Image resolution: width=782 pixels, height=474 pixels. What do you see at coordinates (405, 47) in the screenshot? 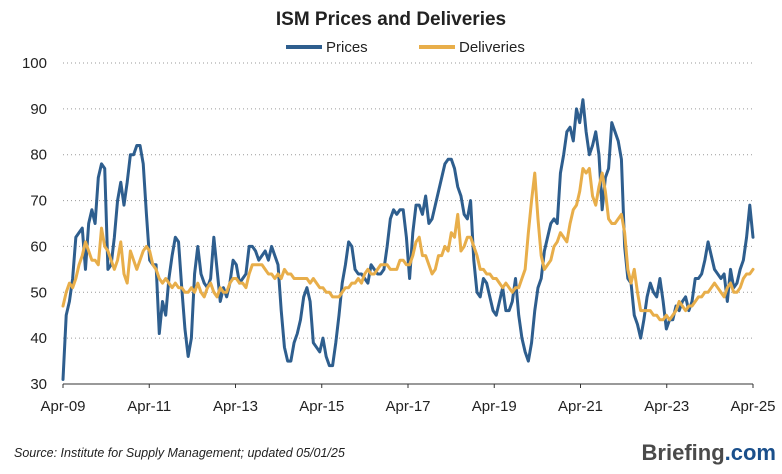
I see `legend: Prices Deliveries` at bounding box center [405, 47].